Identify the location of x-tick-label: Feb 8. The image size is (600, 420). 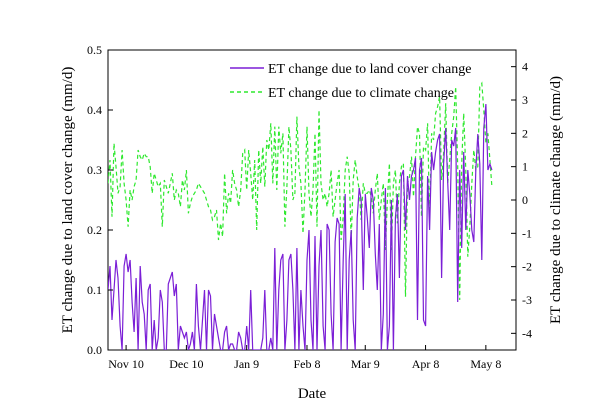
(306, 364).